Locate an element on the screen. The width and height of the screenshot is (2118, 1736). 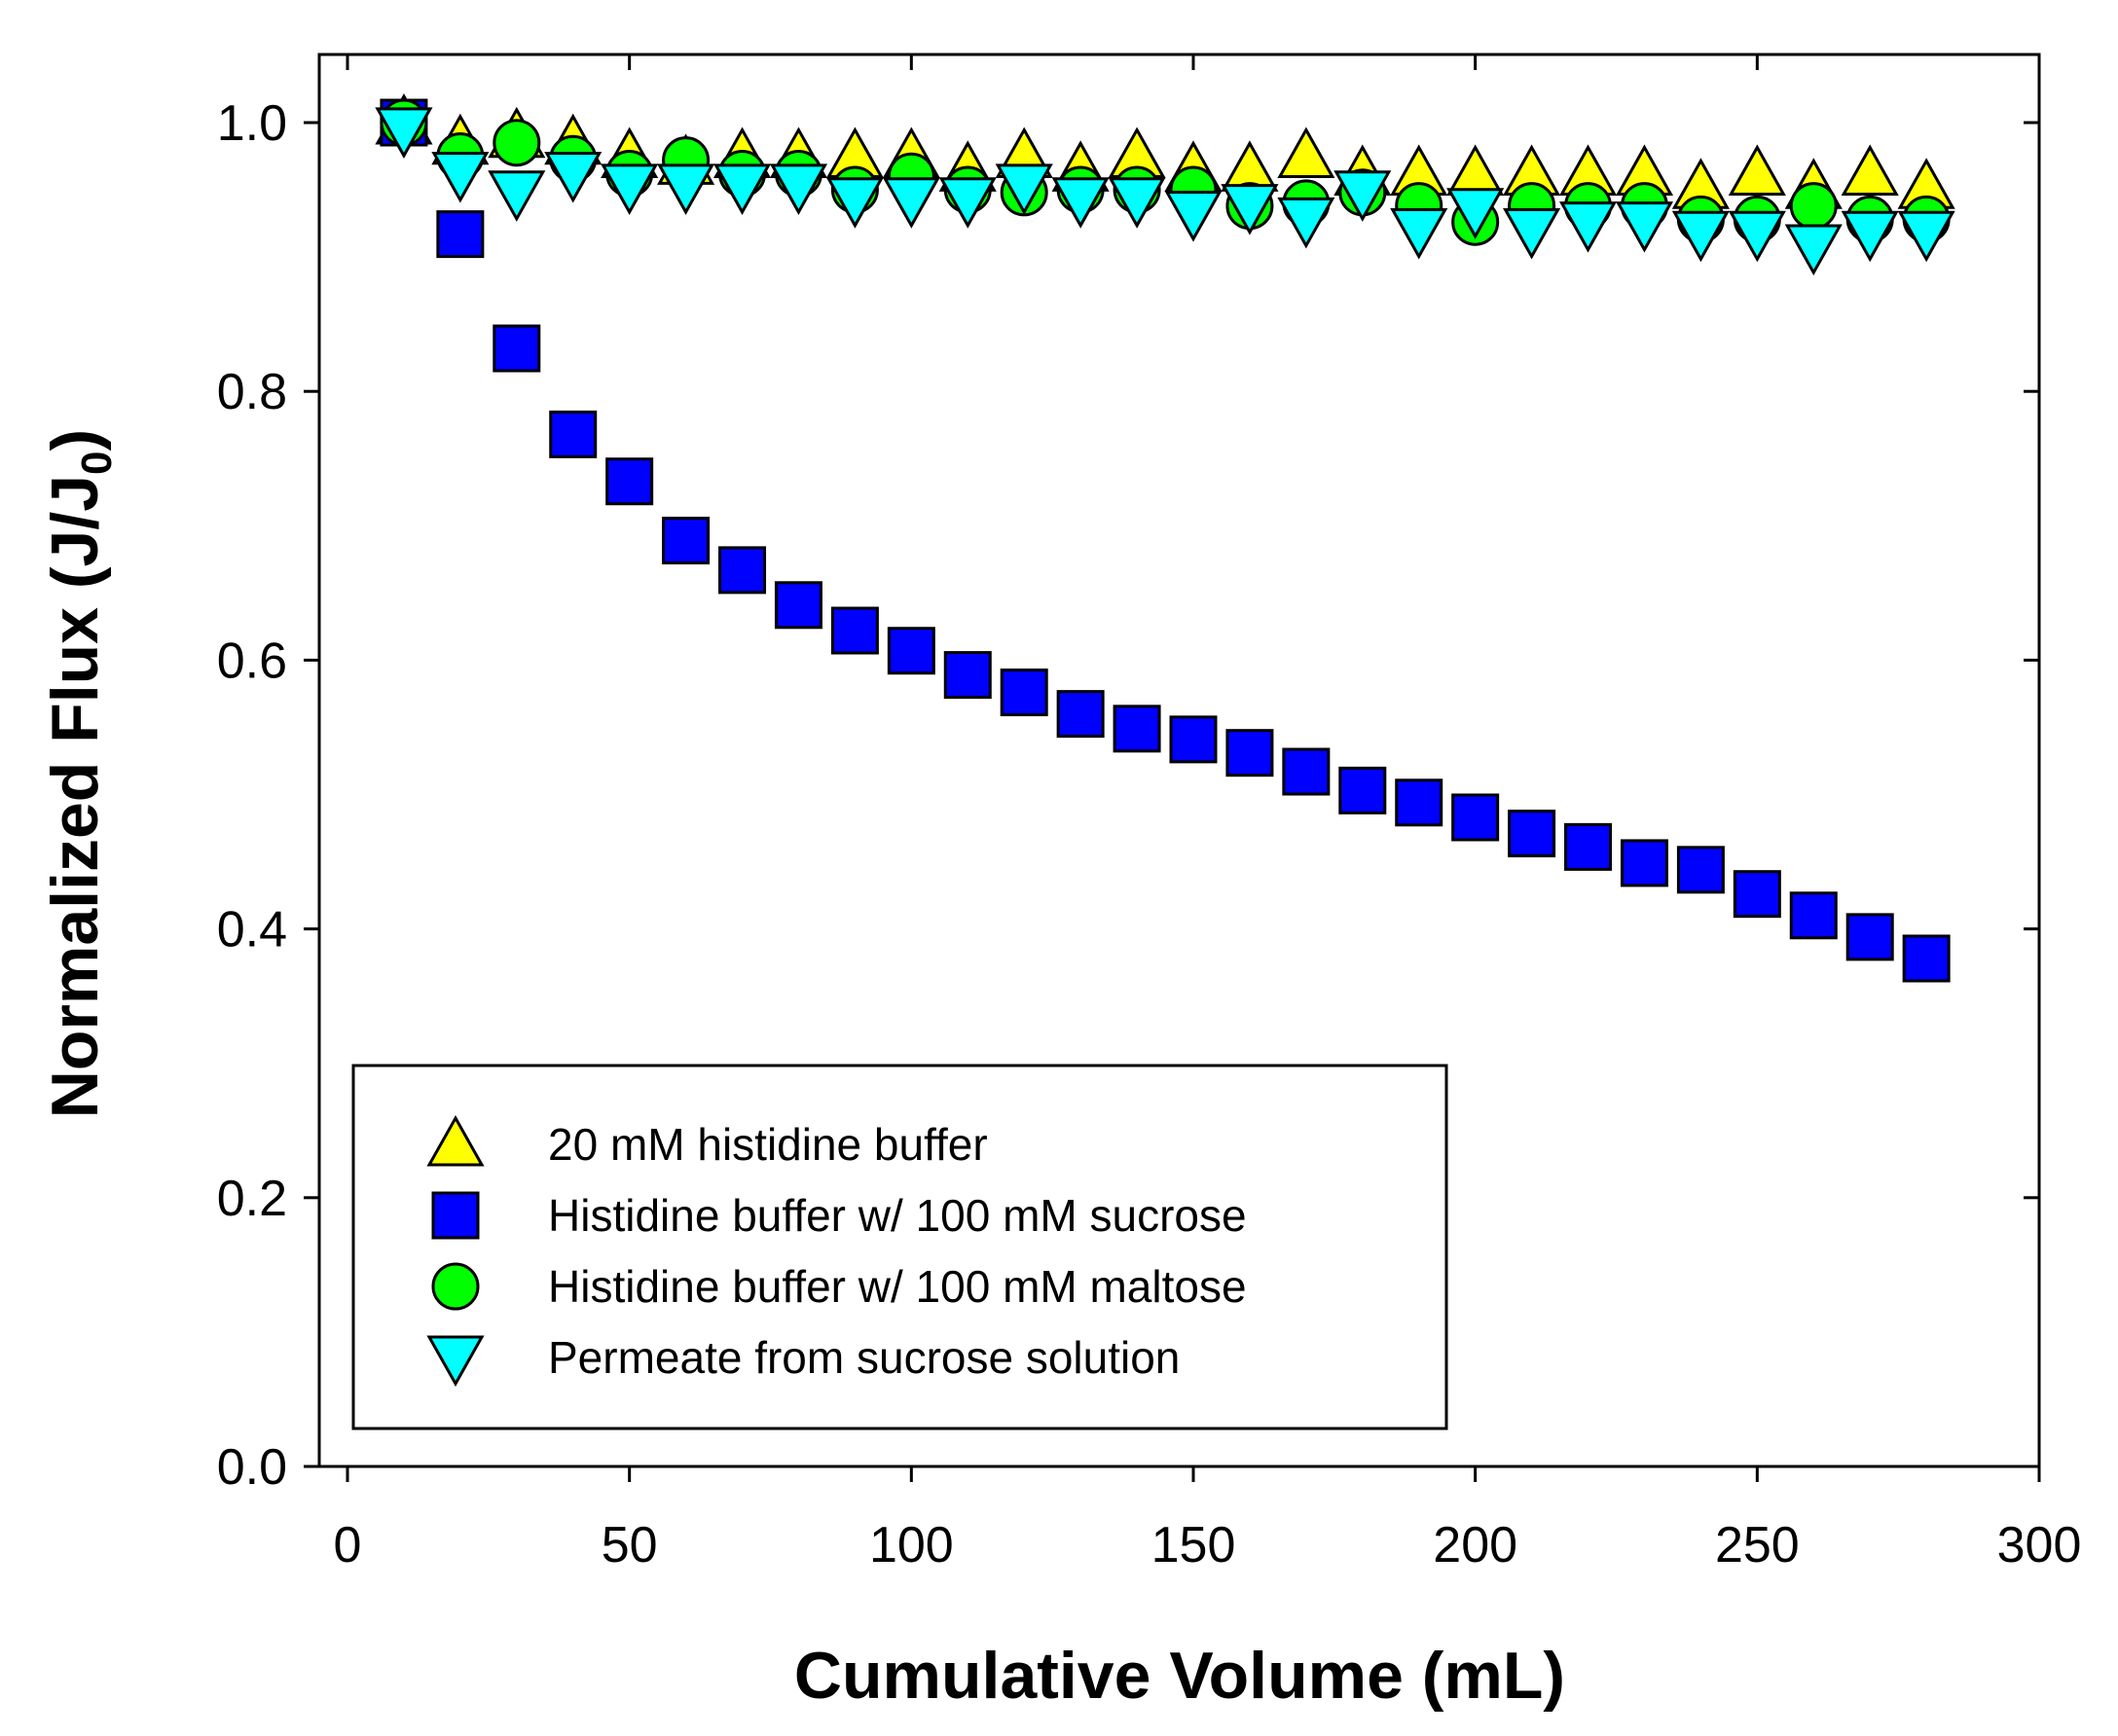
x-tick-label: 300 is located at coordinates (2040, 1545).